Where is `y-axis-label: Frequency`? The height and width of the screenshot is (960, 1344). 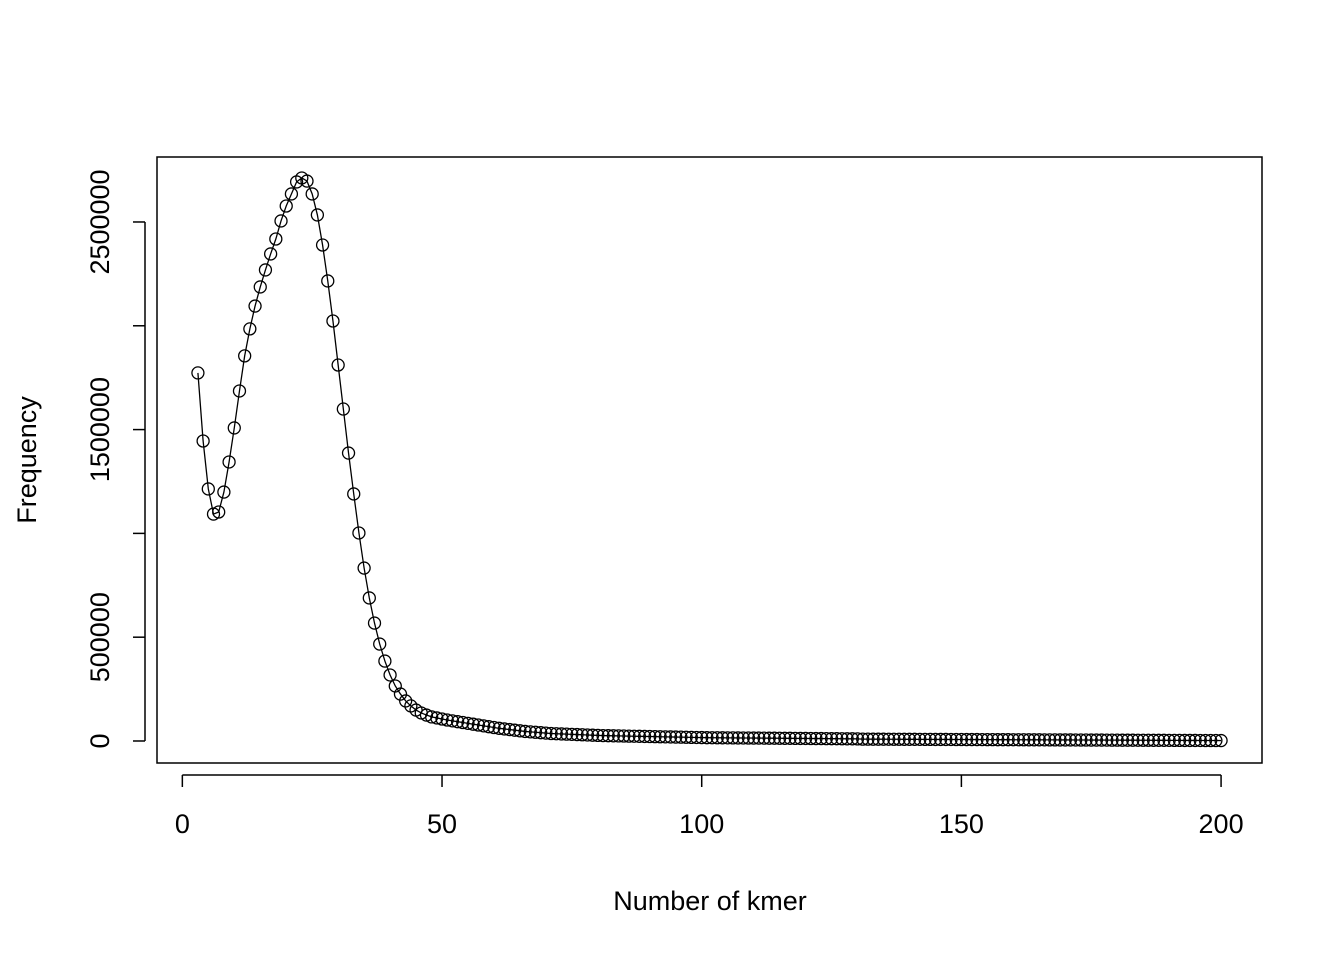
y-axis-label: Frequency is located at coordinates (27, 460).